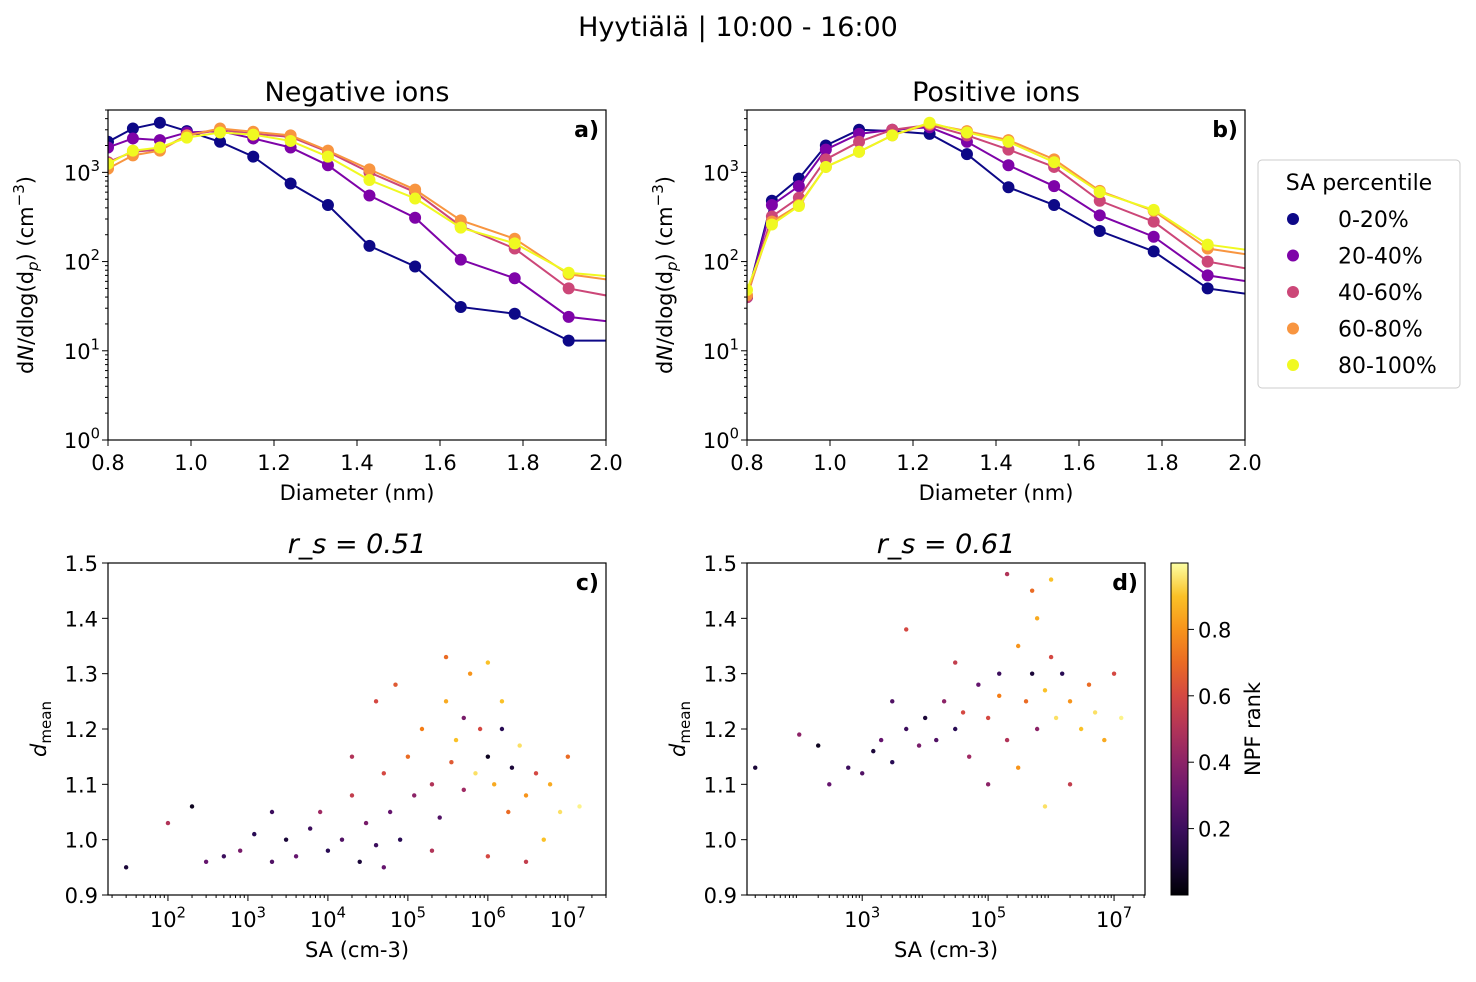 Image resolution: width=1476 pixels, height=982 pixels. I want to click on colorbar-tick-label: 0.8, so click(1214, 630).